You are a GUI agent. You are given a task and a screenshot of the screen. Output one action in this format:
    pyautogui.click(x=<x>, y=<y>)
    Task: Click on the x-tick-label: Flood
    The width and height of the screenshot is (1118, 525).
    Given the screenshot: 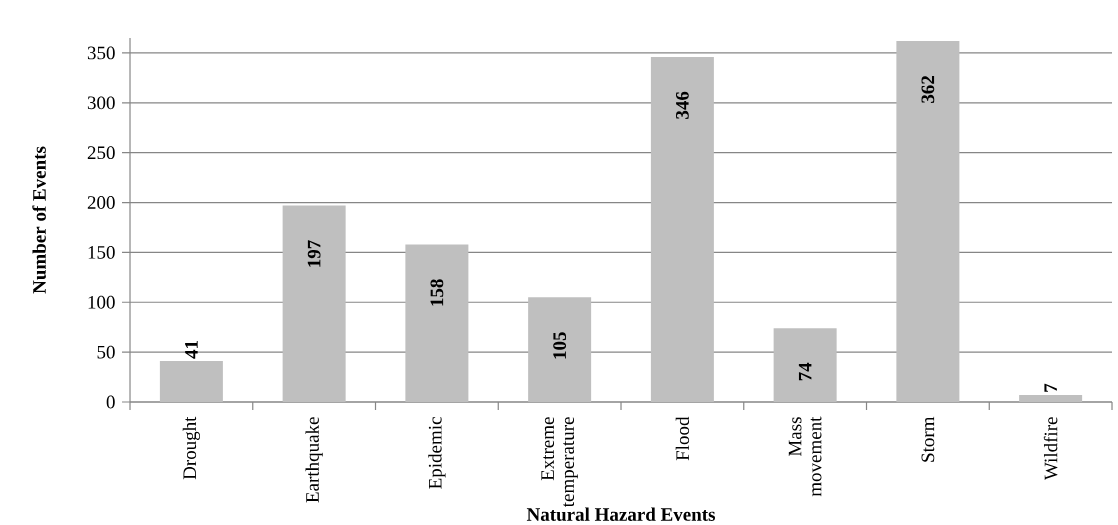 What is the action you would take?
    pyautogui.click(x=682, y=438)
    